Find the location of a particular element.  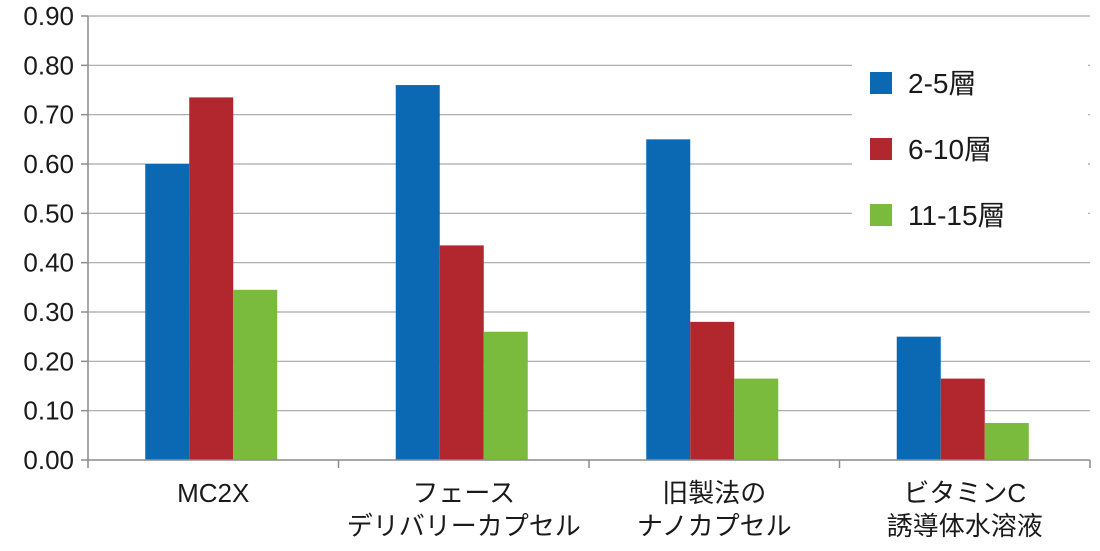

y-tick-label: 0.80 is located at coordinates (48, 65).